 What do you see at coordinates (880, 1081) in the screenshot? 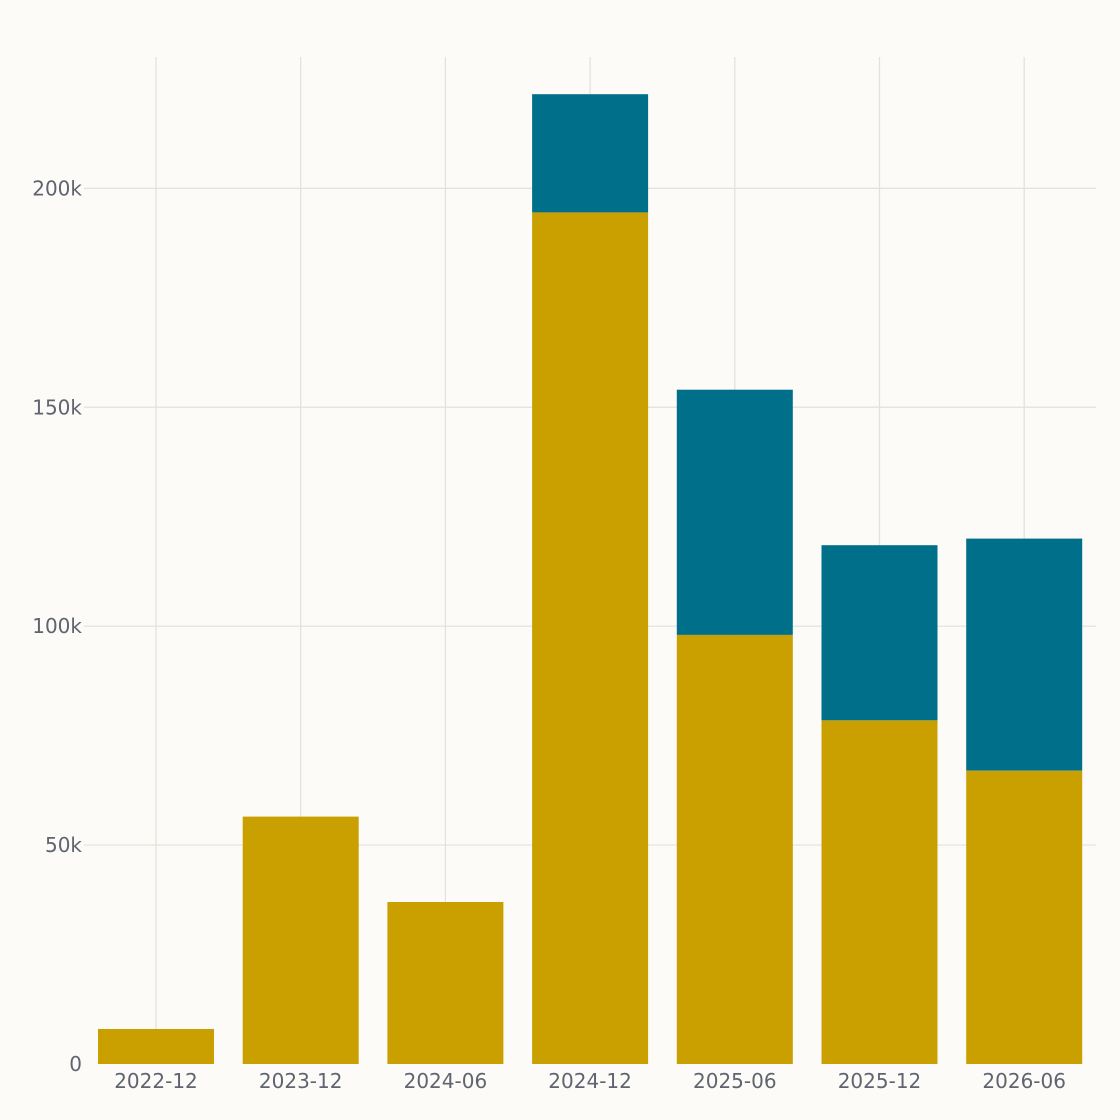
I see `x-tick-label: 2025-12` at bounding box center [880, 1081].